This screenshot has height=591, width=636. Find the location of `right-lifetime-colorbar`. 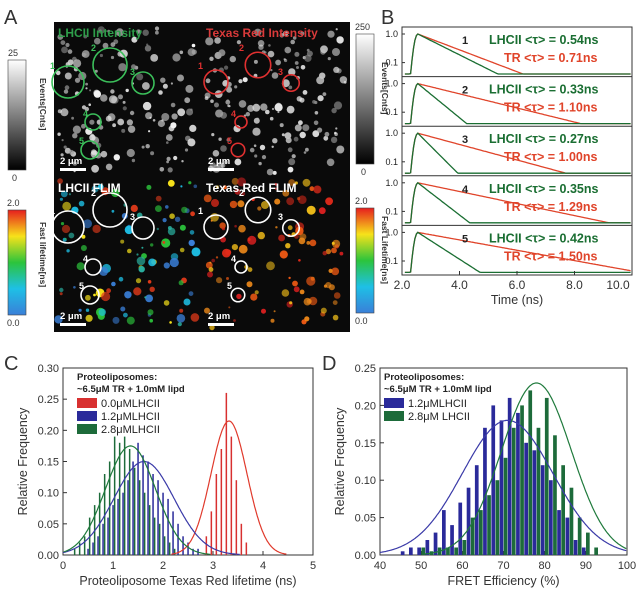

right-lifetime-colorbar is located at coordinates (365, 260).